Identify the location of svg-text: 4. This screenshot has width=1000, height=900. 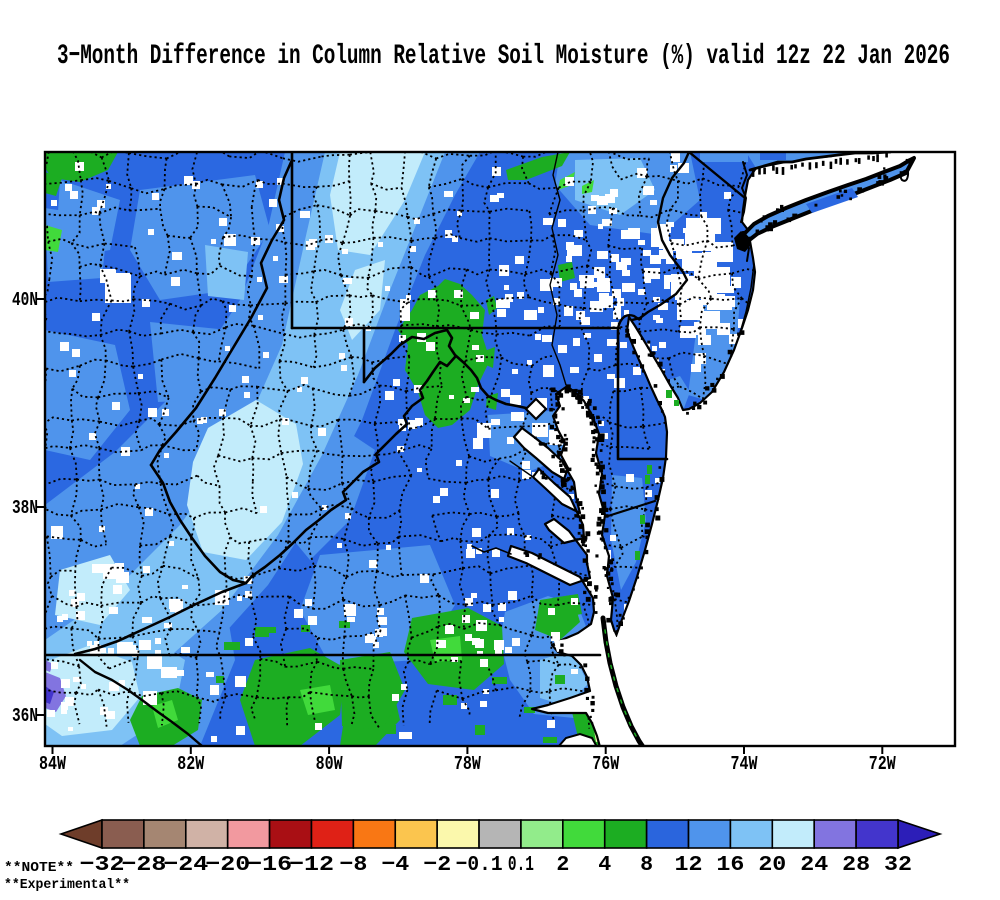
(604, 865).